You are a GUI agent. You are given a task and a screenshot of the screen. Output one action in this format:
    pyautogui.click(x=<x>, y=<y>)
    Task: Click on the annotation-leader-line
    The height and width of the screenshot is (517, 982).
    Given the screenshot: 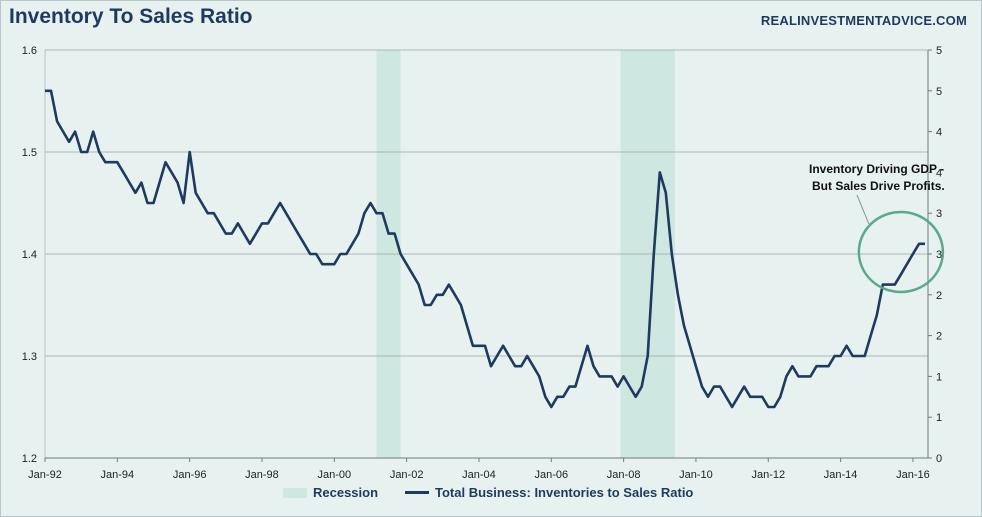 What is the action you would take?
    pyautogui.click(x=863, y=209)
    